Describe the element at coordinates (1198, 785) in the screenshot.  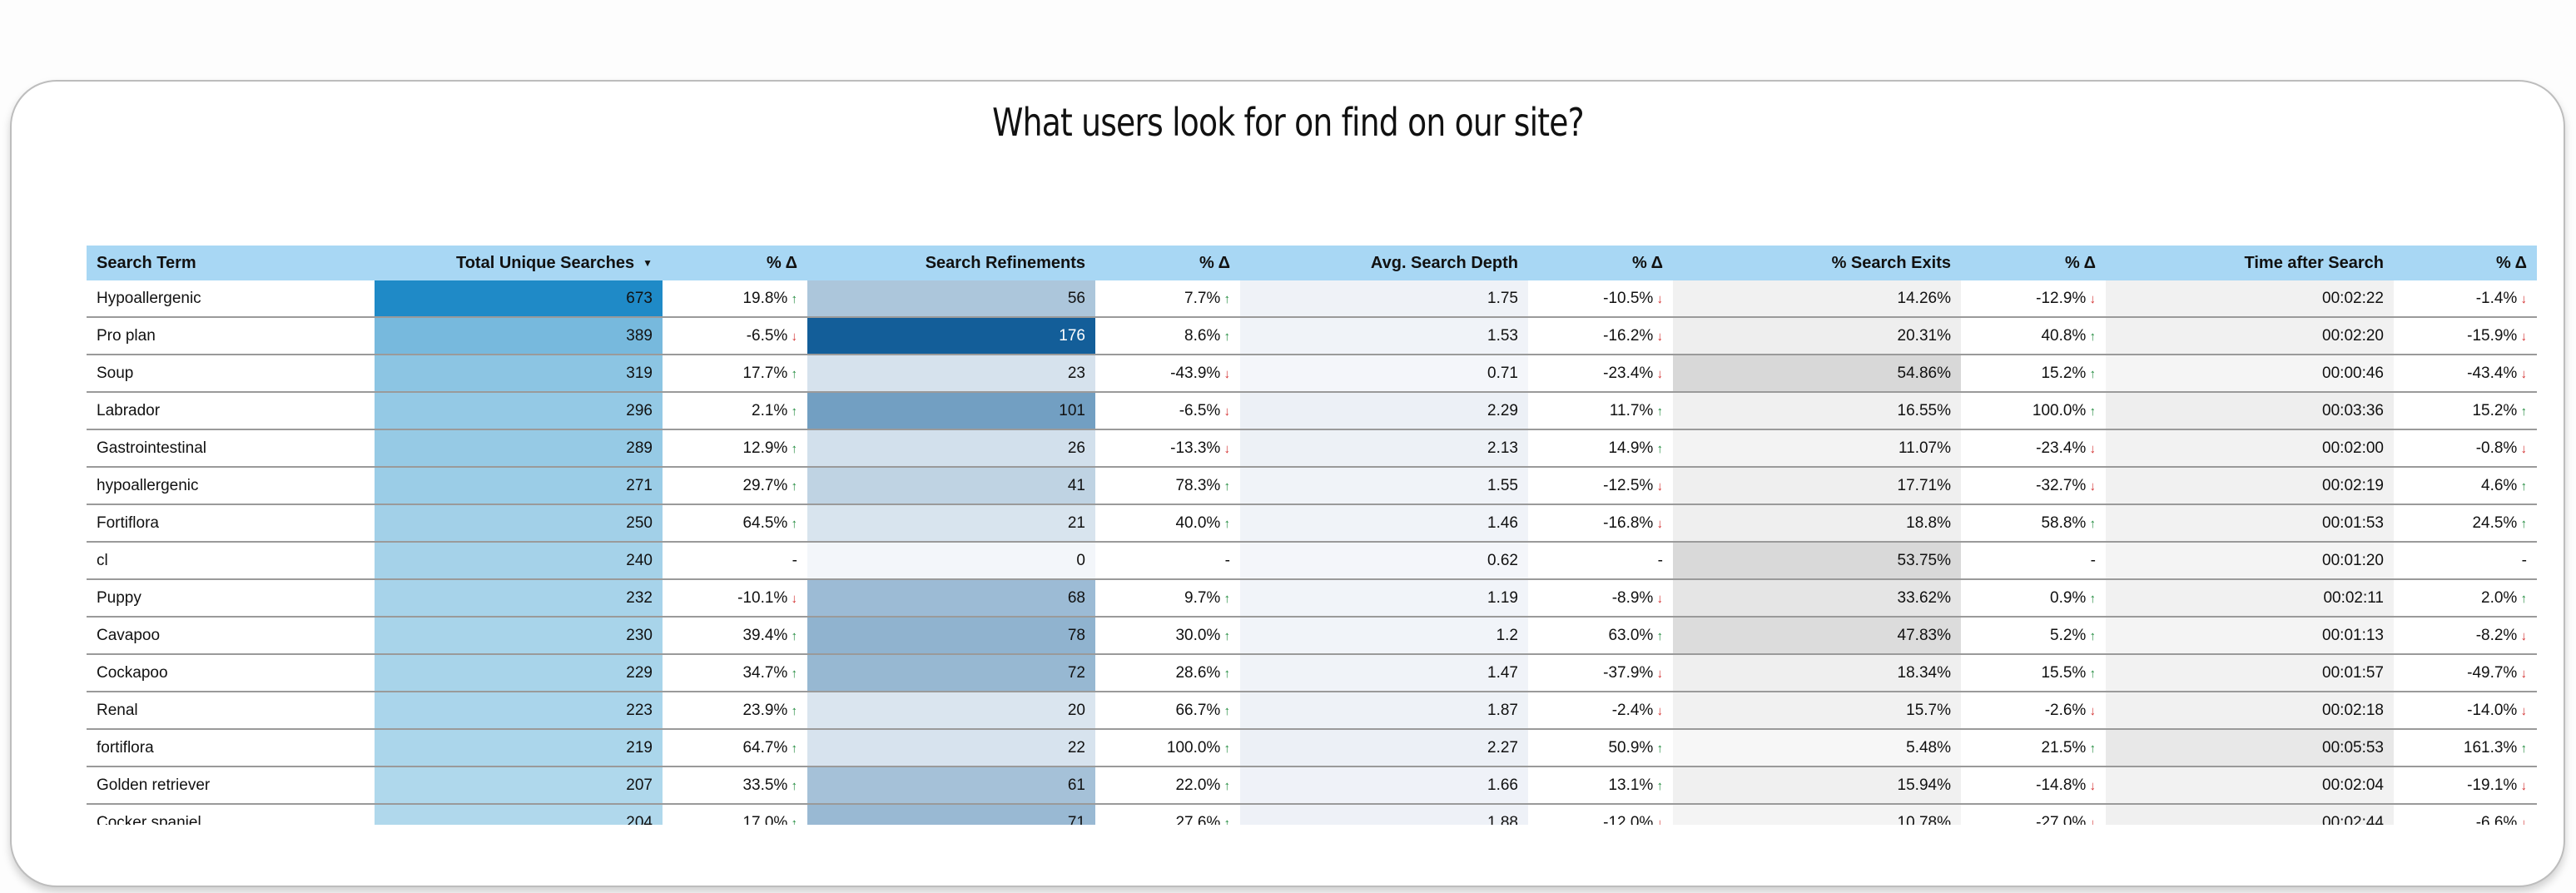
I see `refinements-delta-cell-value: 22.0%` at that location.